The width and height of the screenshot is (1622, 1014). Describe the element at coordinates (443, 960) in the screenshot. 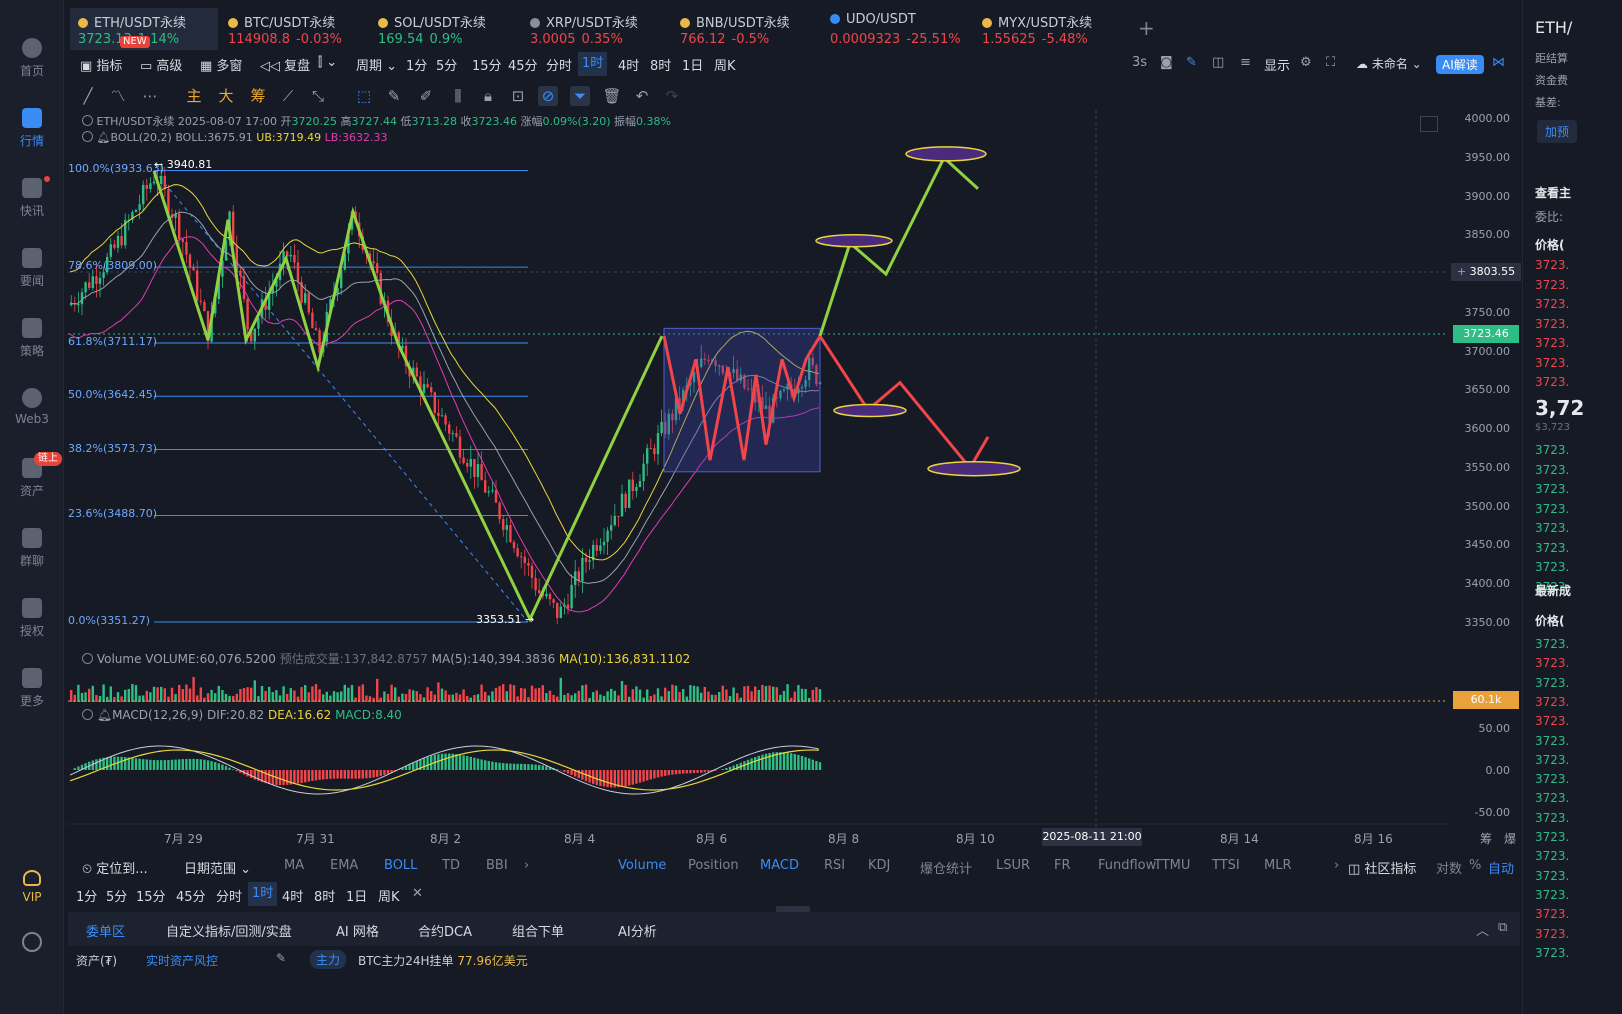

I see `btc-orders-ticker: BTC主力24H挂单 77.96亿美元` at that location.